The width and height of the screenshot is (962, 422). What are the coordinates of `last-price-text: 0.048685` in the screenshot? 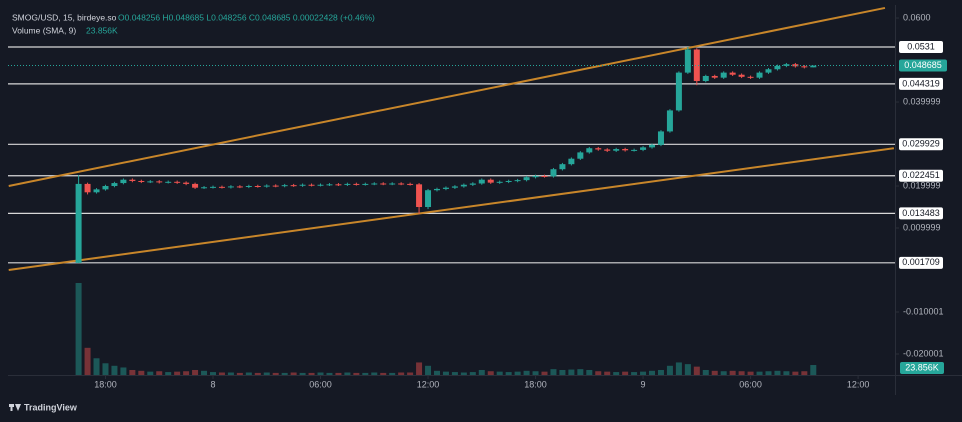 It's located at (923, 65).